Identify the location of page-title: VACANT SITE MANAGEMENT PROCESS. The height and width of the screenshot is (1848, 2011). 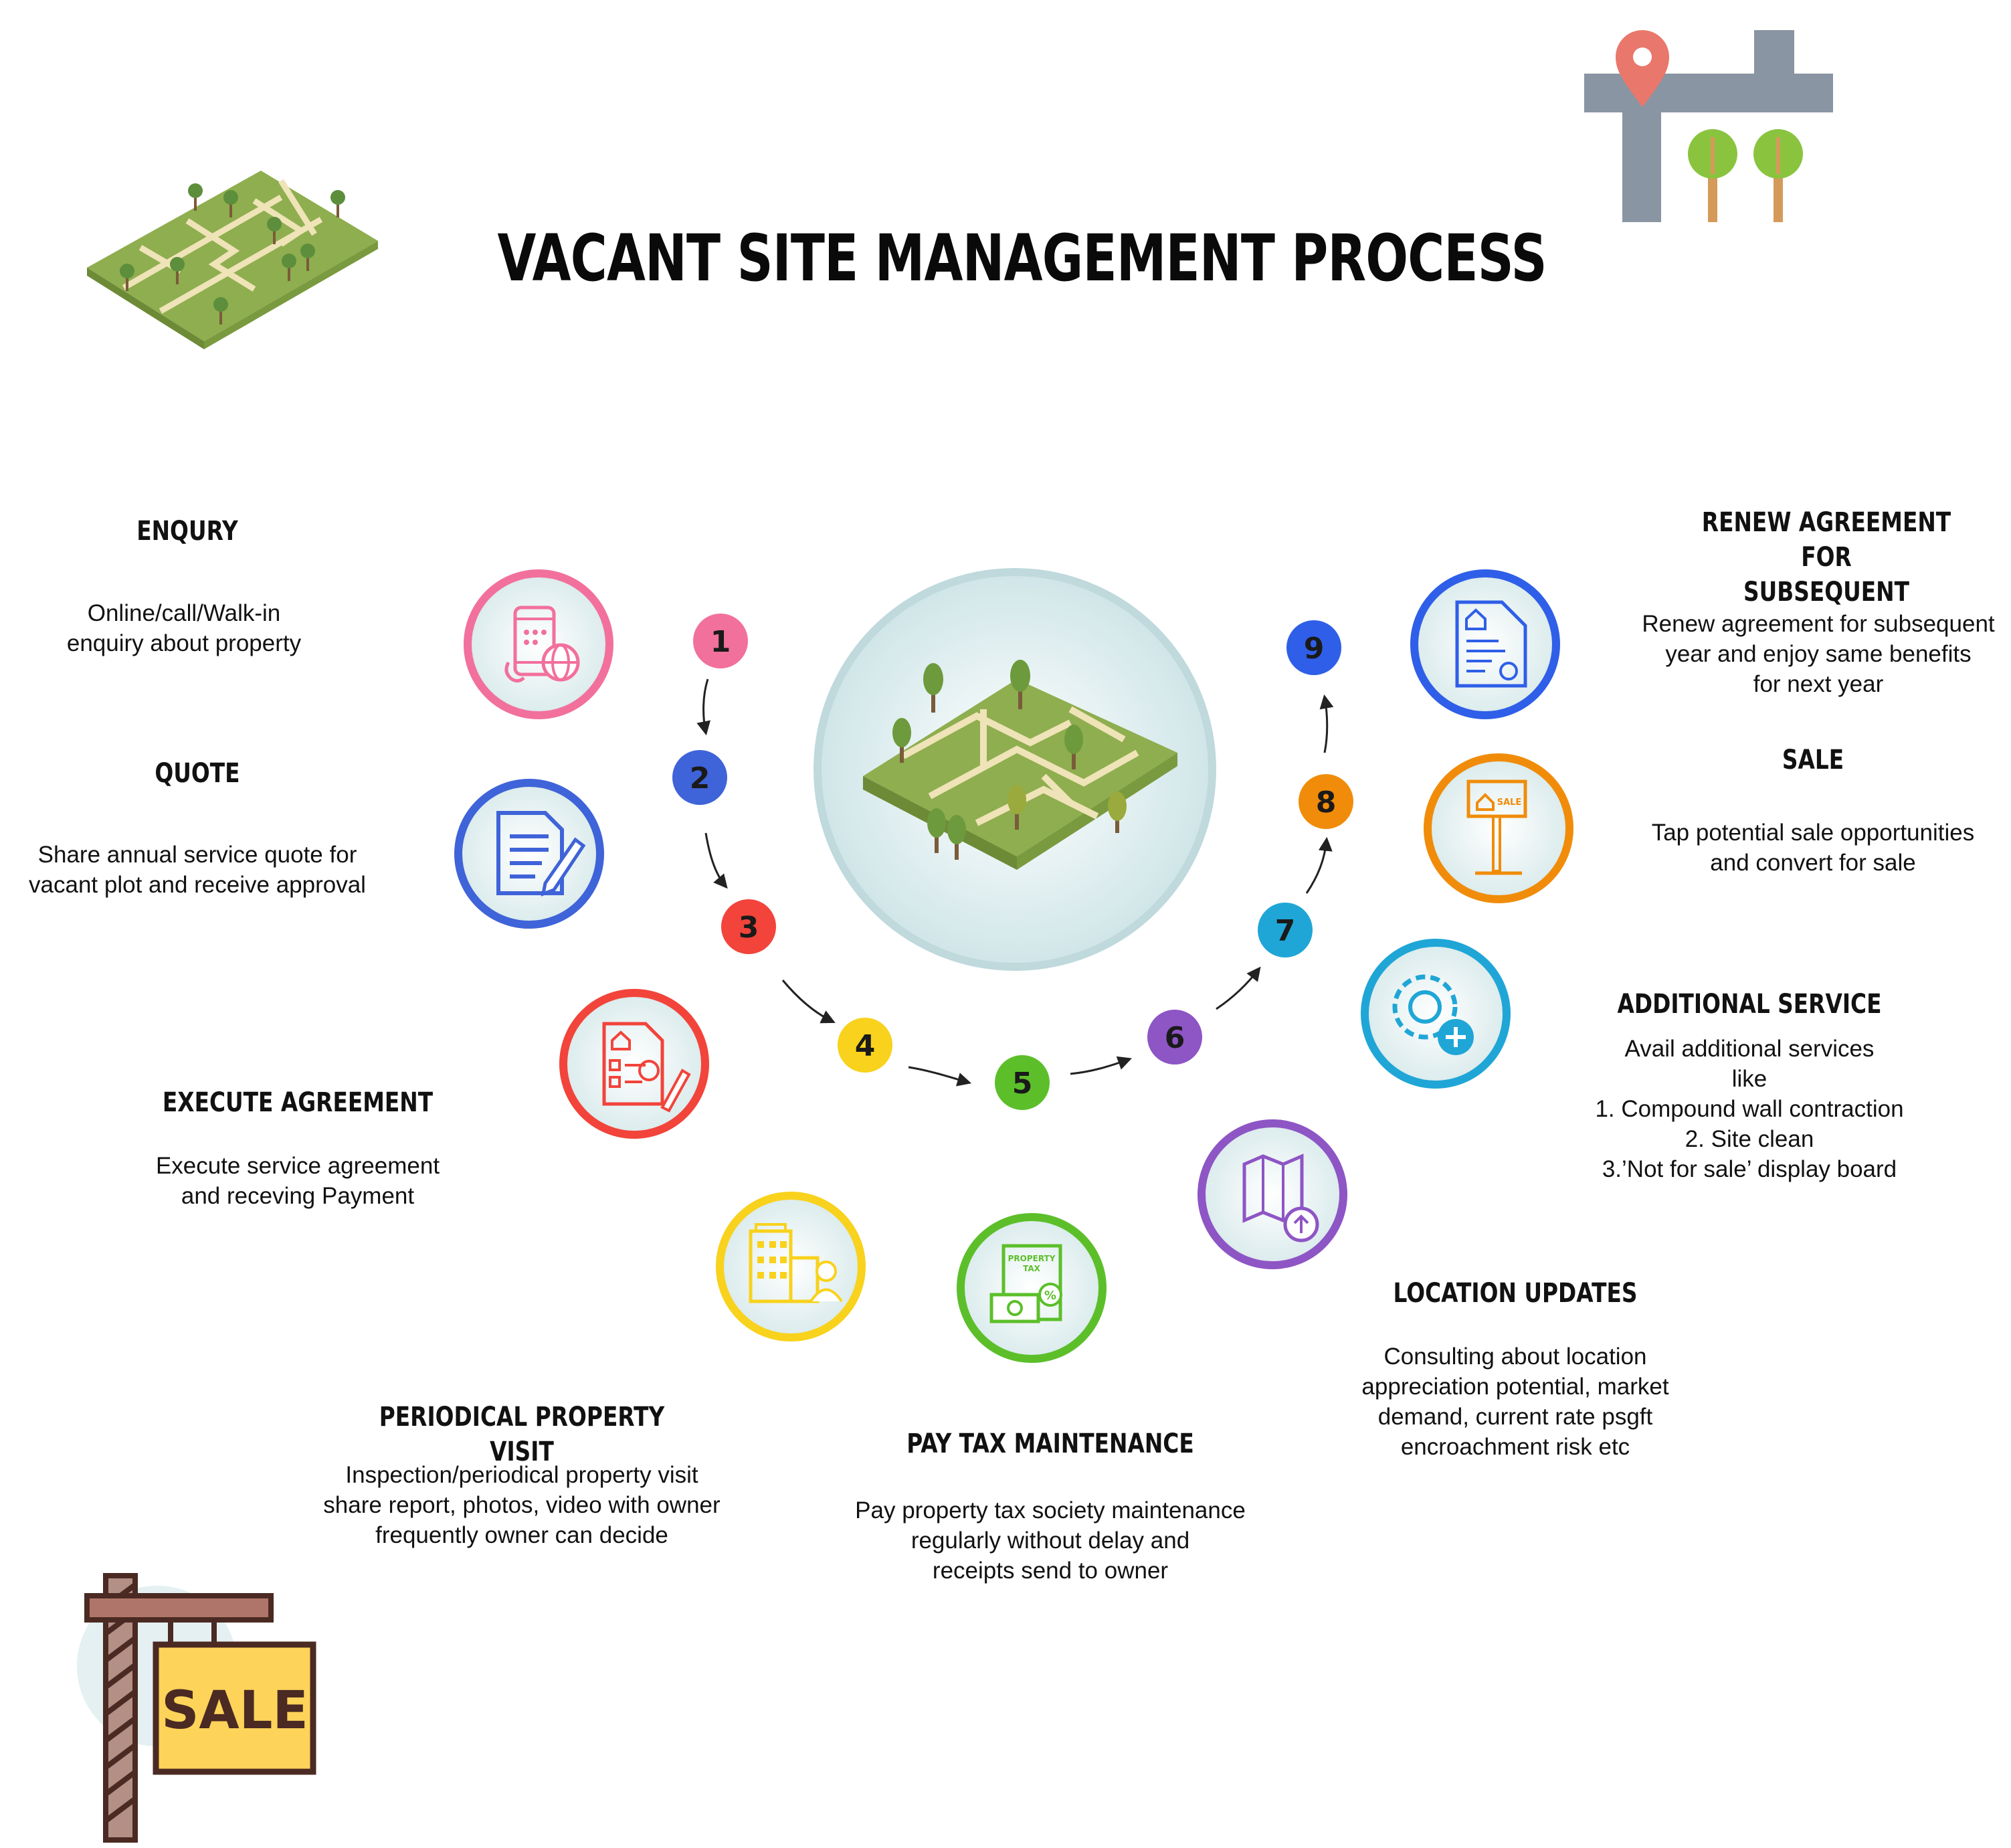
(1022, 258).